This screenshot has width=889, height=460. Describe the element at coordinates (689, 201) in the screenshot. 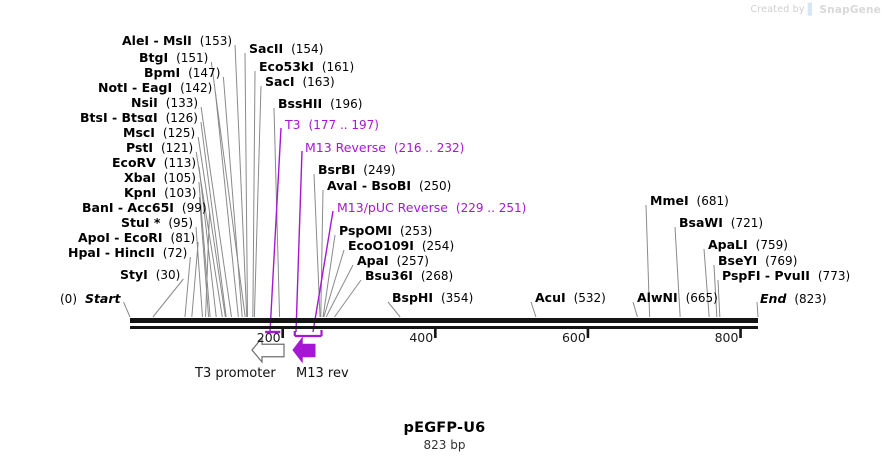

I see `restriction-site-label: MmeI (681)` at that location.